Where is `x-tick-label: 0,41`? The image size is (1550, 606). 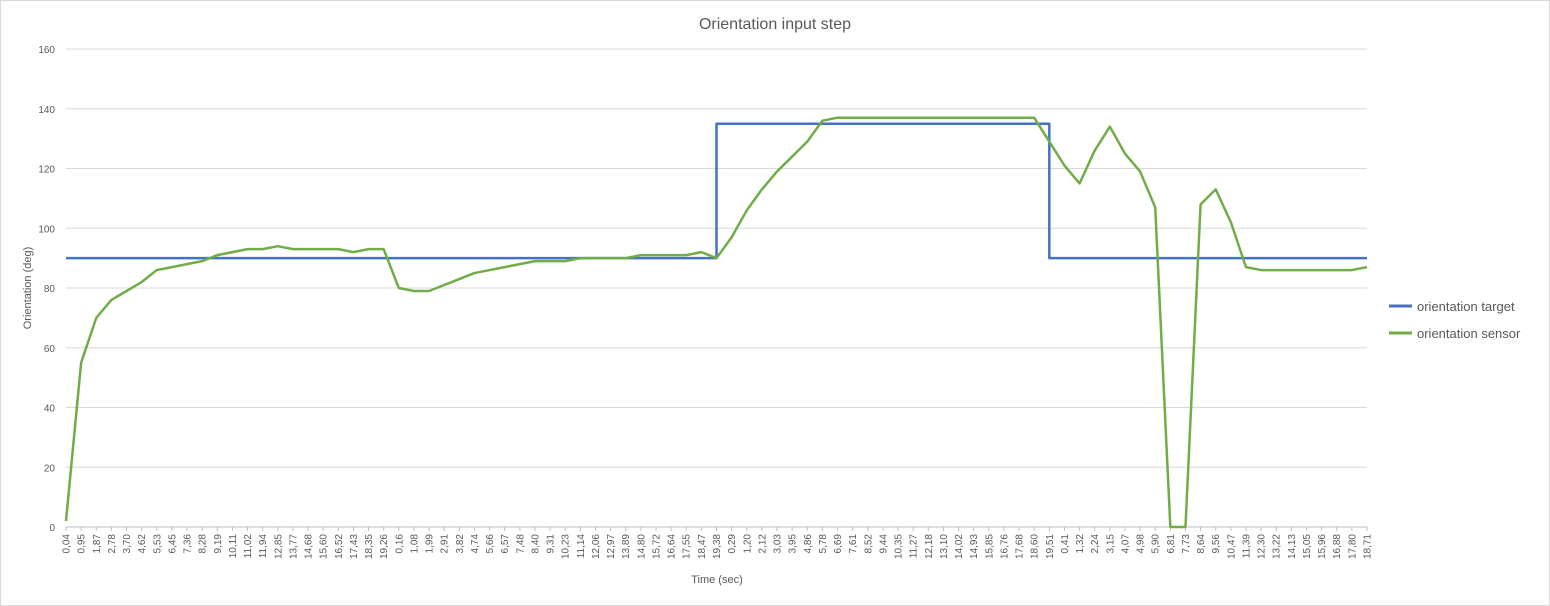 x-tick-label: 0,41 is located at coordinates (1065, 544).